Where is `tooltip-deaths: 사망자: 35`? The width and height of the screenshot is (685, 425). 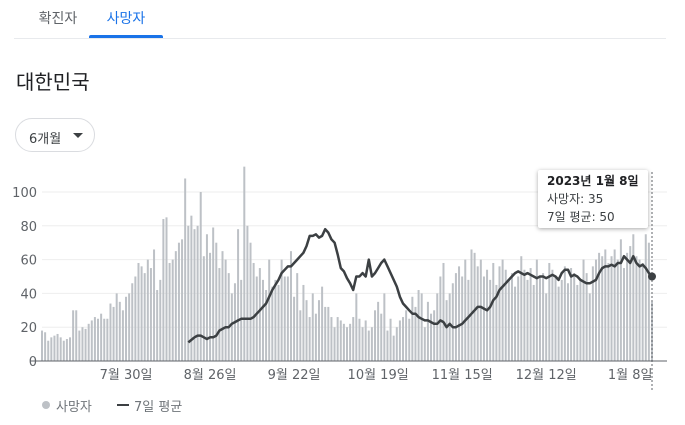 tooltip-deaths: 사망자: 35 is located at coordinates (575, 199).